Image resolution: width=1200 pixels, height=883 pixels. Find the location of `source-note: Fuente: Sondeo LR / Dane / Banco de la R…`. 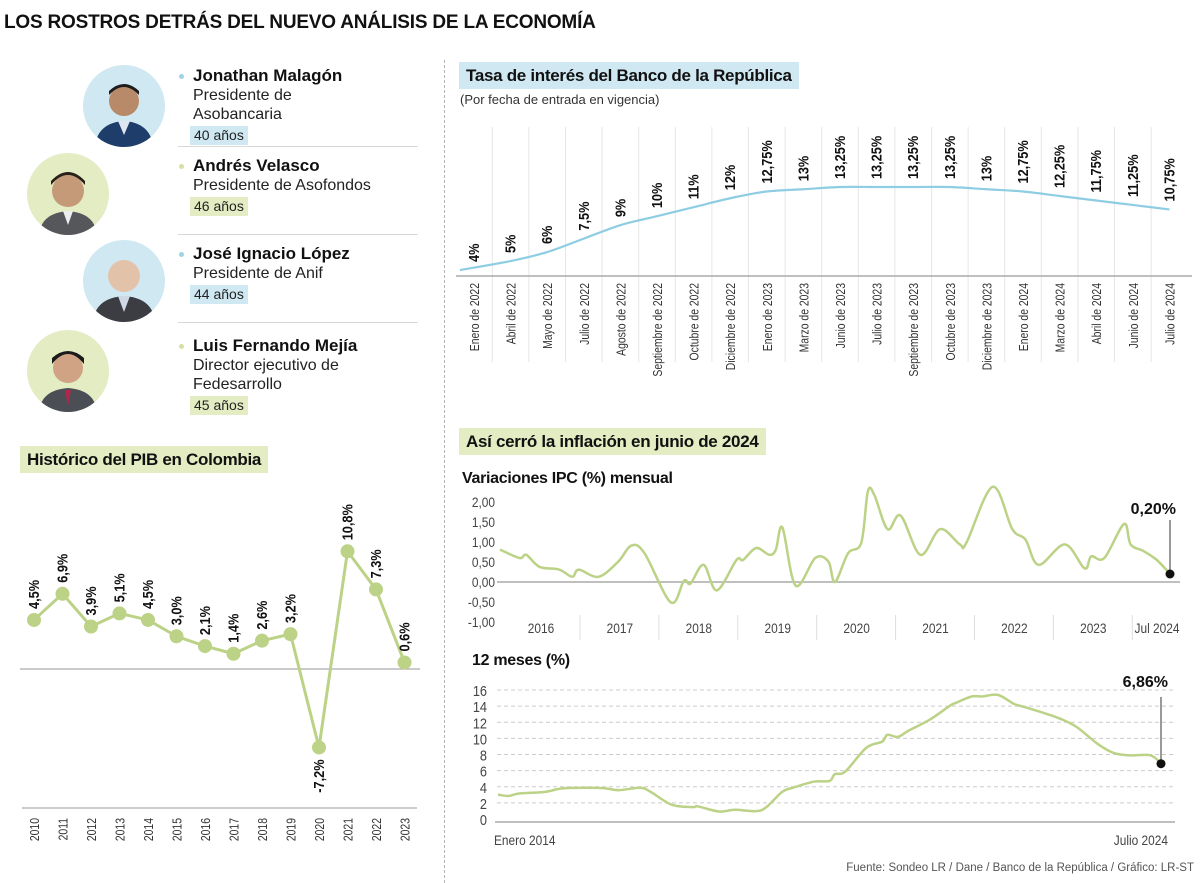

source-note: Fuente: Sondeo LR / Dane / Banco de la R… is located at coordinates (1020, 868).